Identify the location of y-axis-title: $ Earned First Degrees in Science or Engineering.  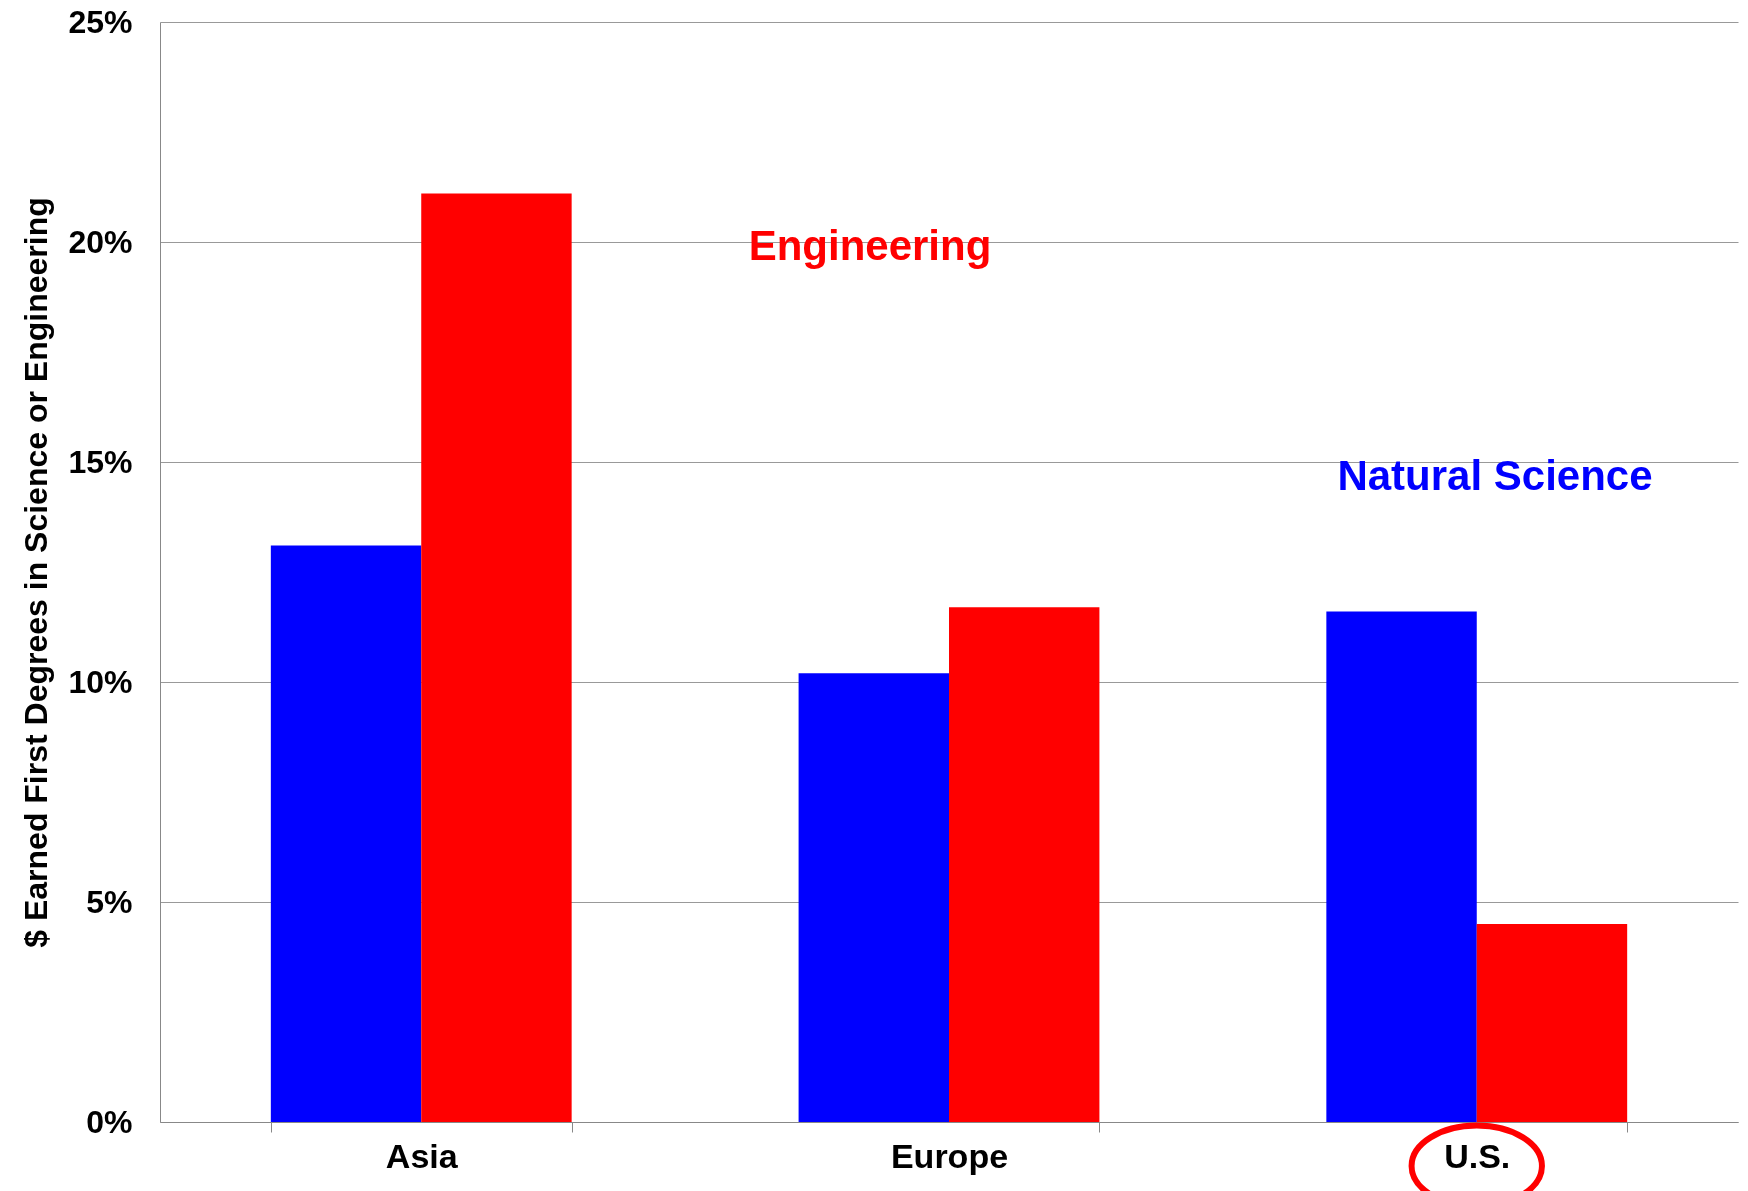
(36, 572).